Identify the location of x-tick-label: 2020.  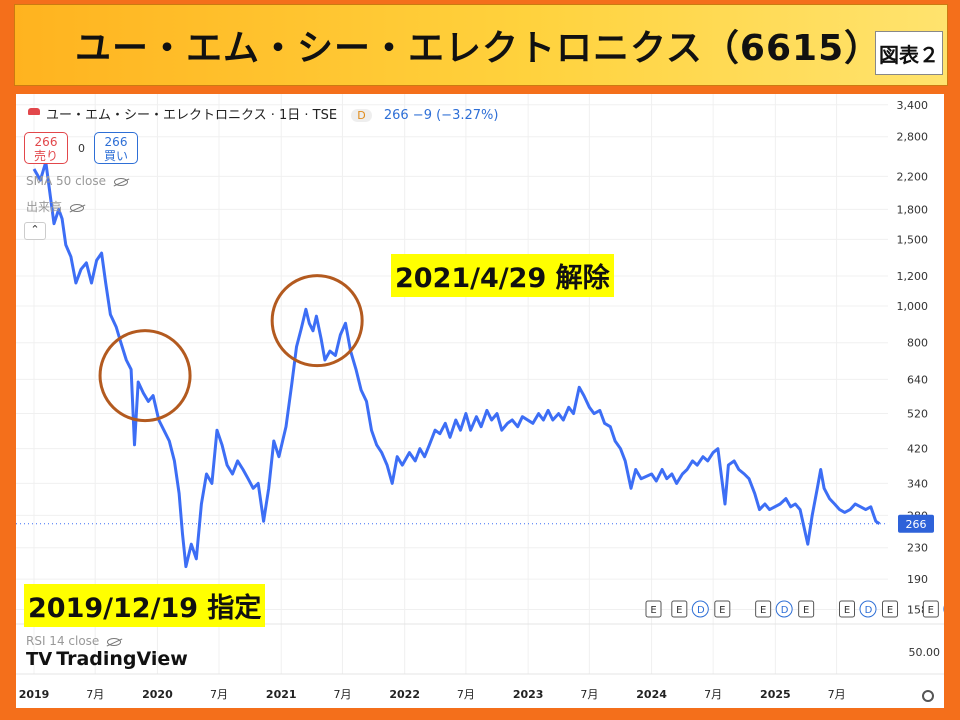
(157, 694).